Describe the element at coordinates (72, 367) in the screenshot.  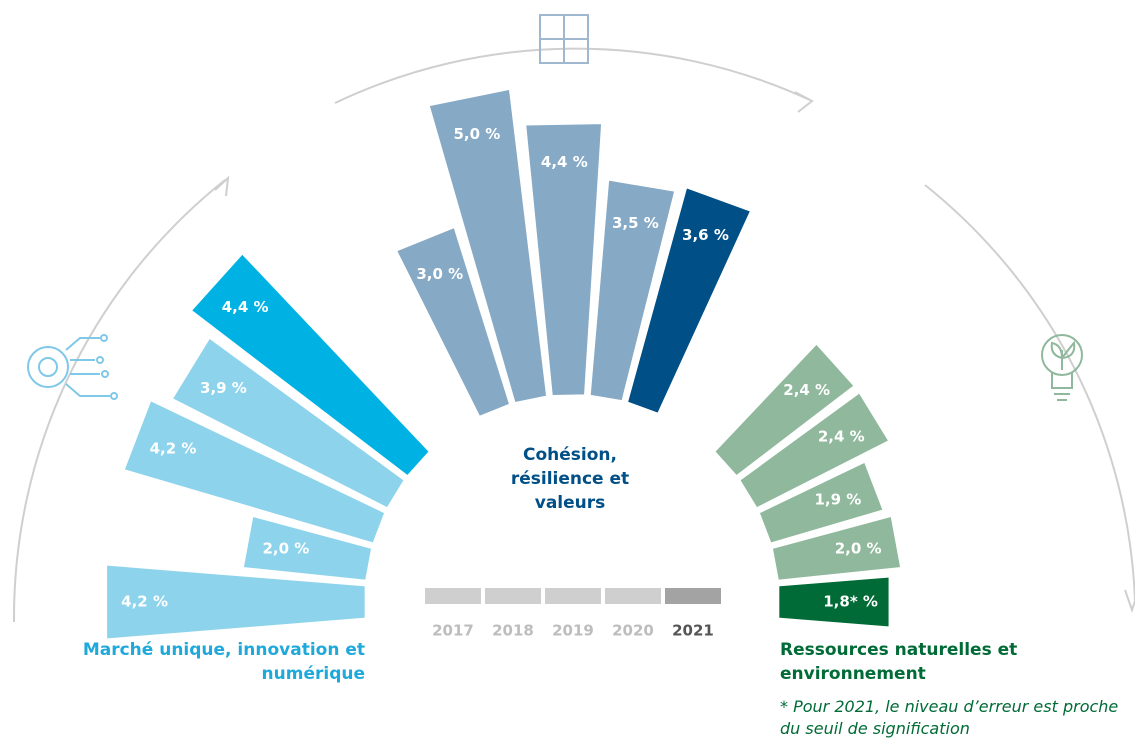
I see `gear-icon` at that location.